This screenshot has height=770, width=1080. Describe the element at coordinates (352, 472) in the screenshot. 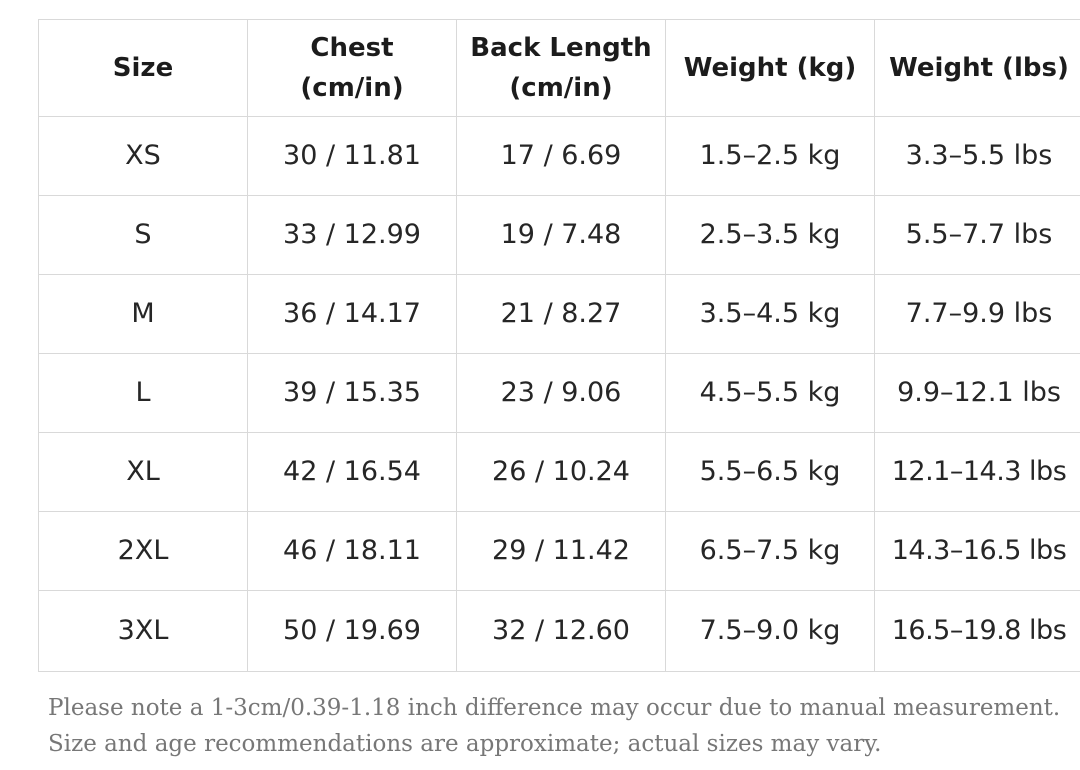

I see `cell-chest: 42 / 16.54` at that location.